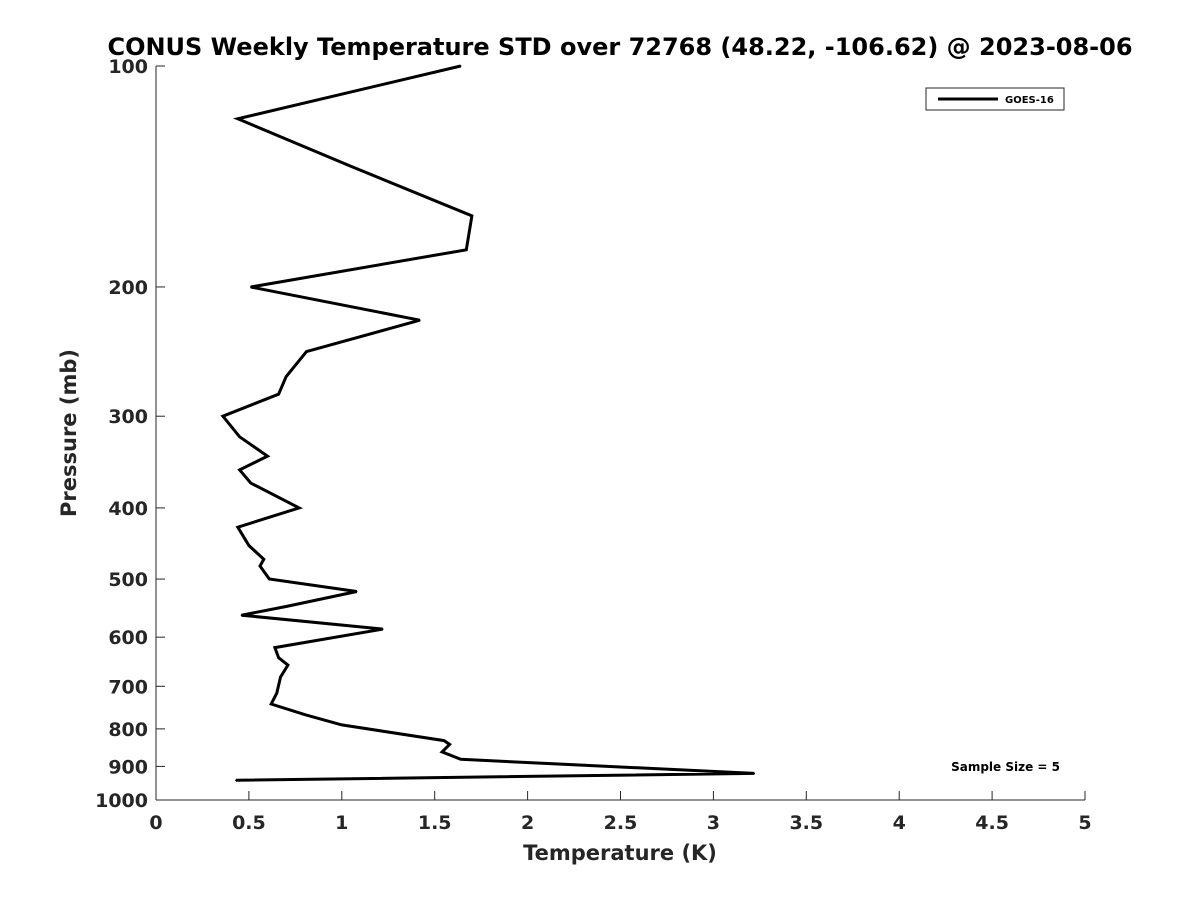 The image size is (1200, 900). I want to click on y-axis-ticks: 100 200 300 400 500 600 700 800 900 1000, so click(130, 434).